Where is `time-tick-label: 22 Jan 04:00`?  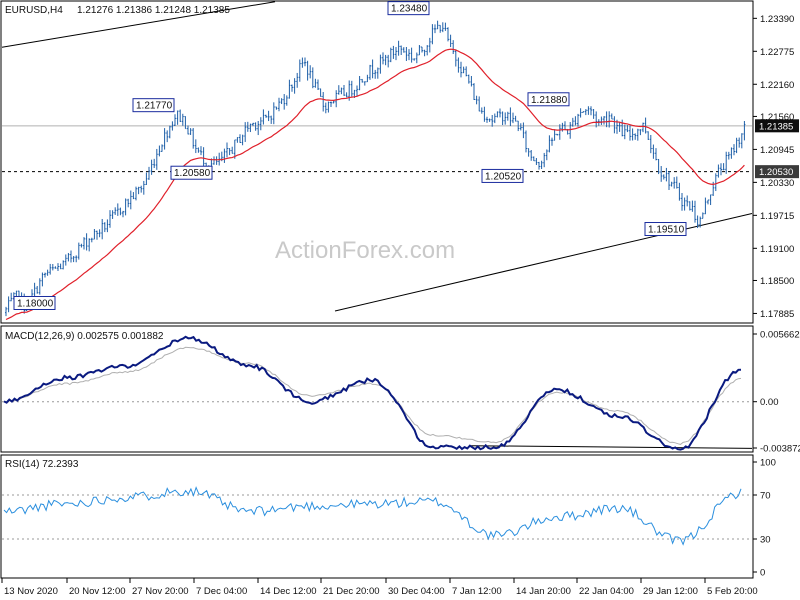 time-tick-label: 22 Jan 04:00 is located at coordinates (606, 591).